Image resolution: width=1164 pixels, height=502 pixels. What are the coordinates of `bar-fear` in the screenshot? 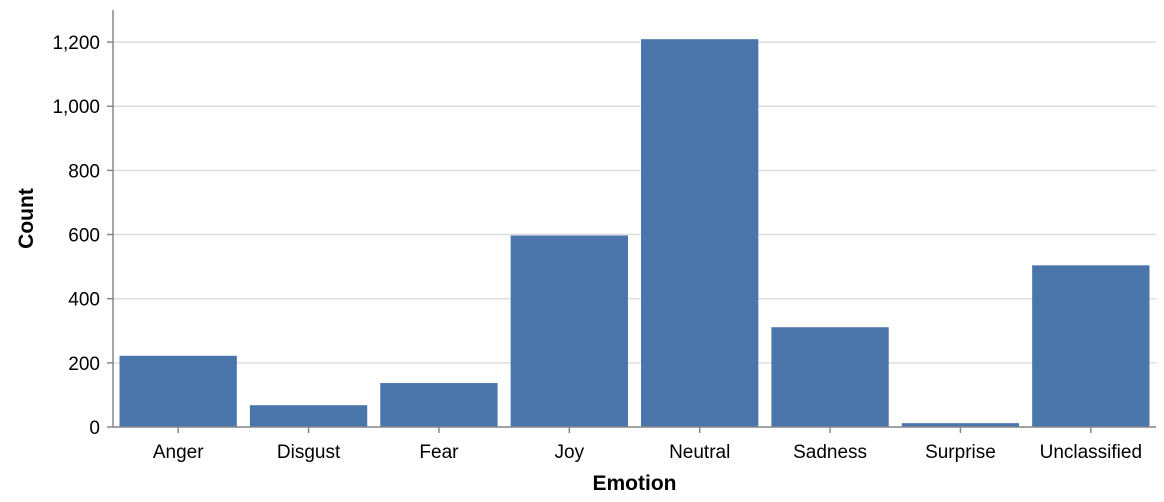 It's located at (439, 405).